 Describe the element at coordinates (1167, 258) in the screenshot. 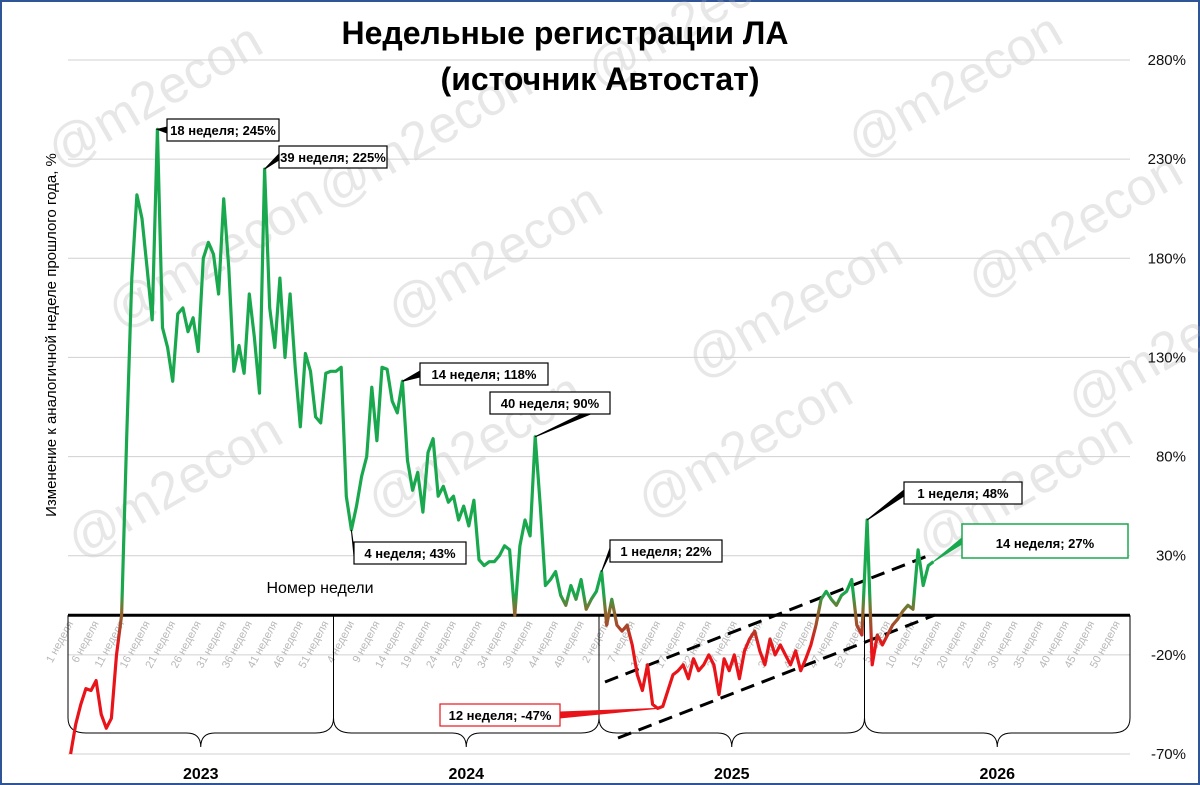

I see `y-tick-label: 180%` at that location.